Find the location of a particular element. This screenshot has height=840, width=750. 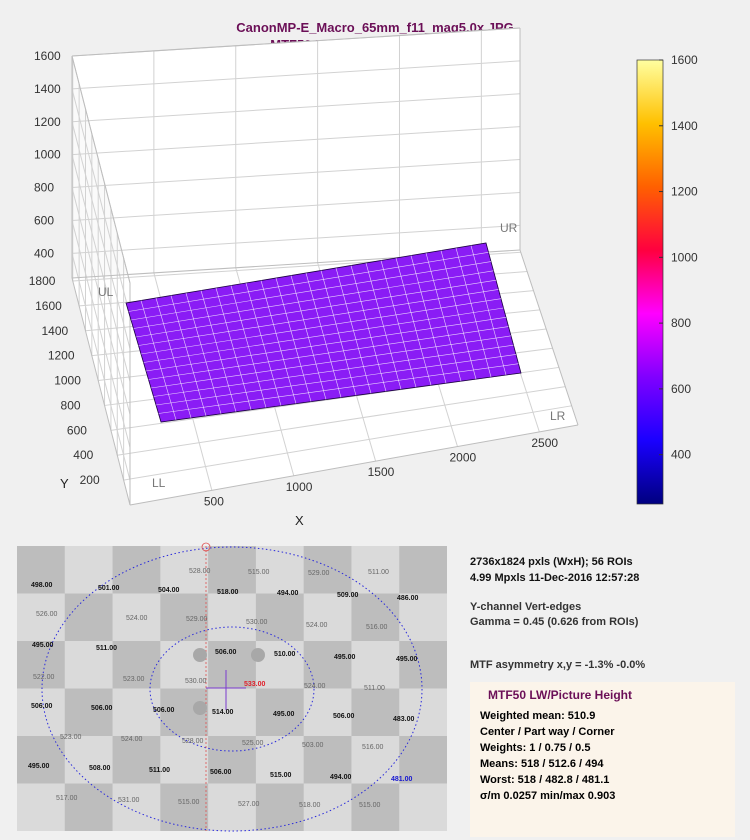

x-tick-label: 2000 is located at coordinates (462, 458).